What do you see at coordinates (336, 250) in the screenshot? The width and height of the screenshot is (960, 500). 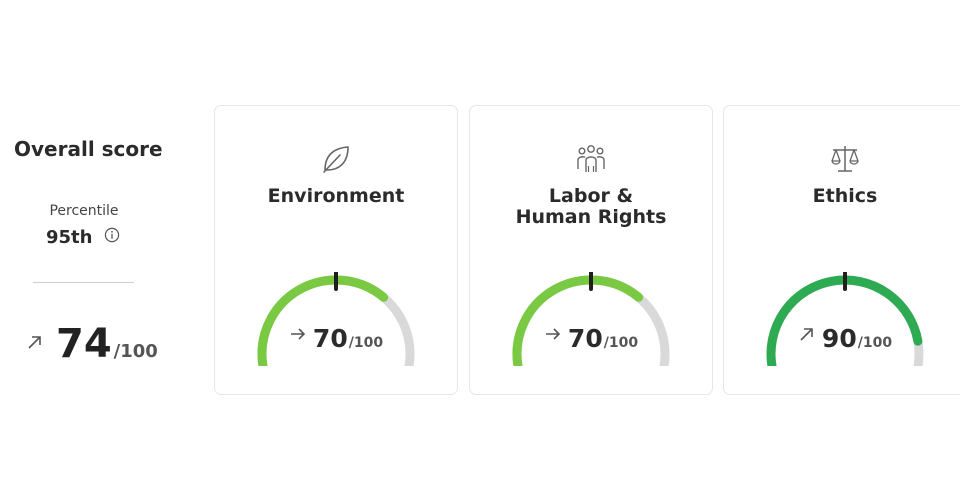 I see `category-card-environment: Environment 70 /100` at bounding box center [336, 250].